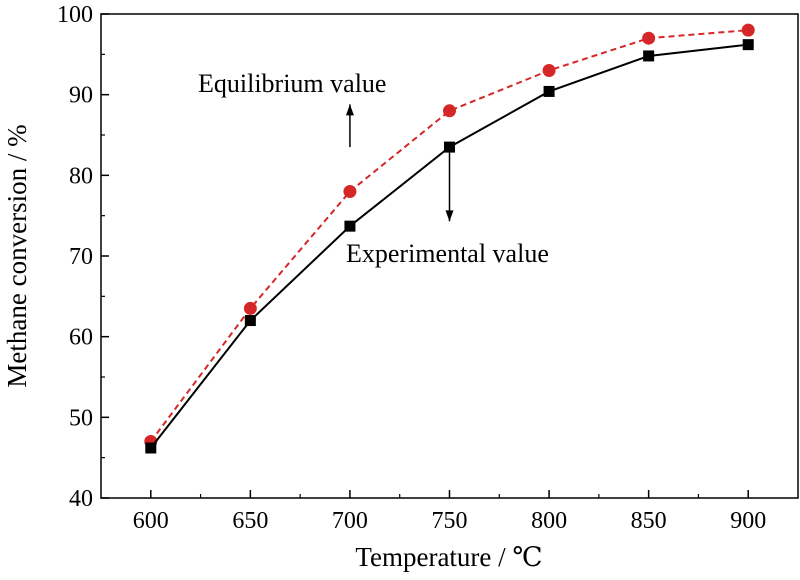 The height and width of the screenshot is (580, 800). What do you see at coordinates (350, 521) in the screenshot?
I see `x-tick-label: 700` at bounding box center [350, 521].